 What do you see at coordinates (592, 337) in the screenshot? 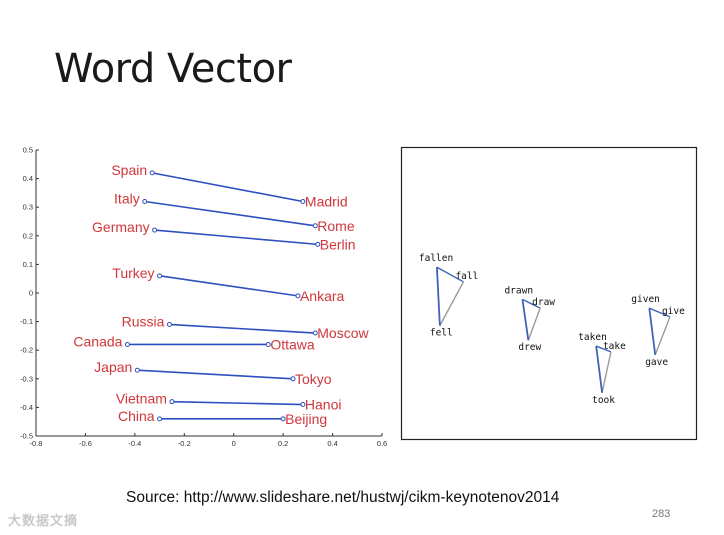
I see `verb-label: taken` at bounding box center [592, 337].